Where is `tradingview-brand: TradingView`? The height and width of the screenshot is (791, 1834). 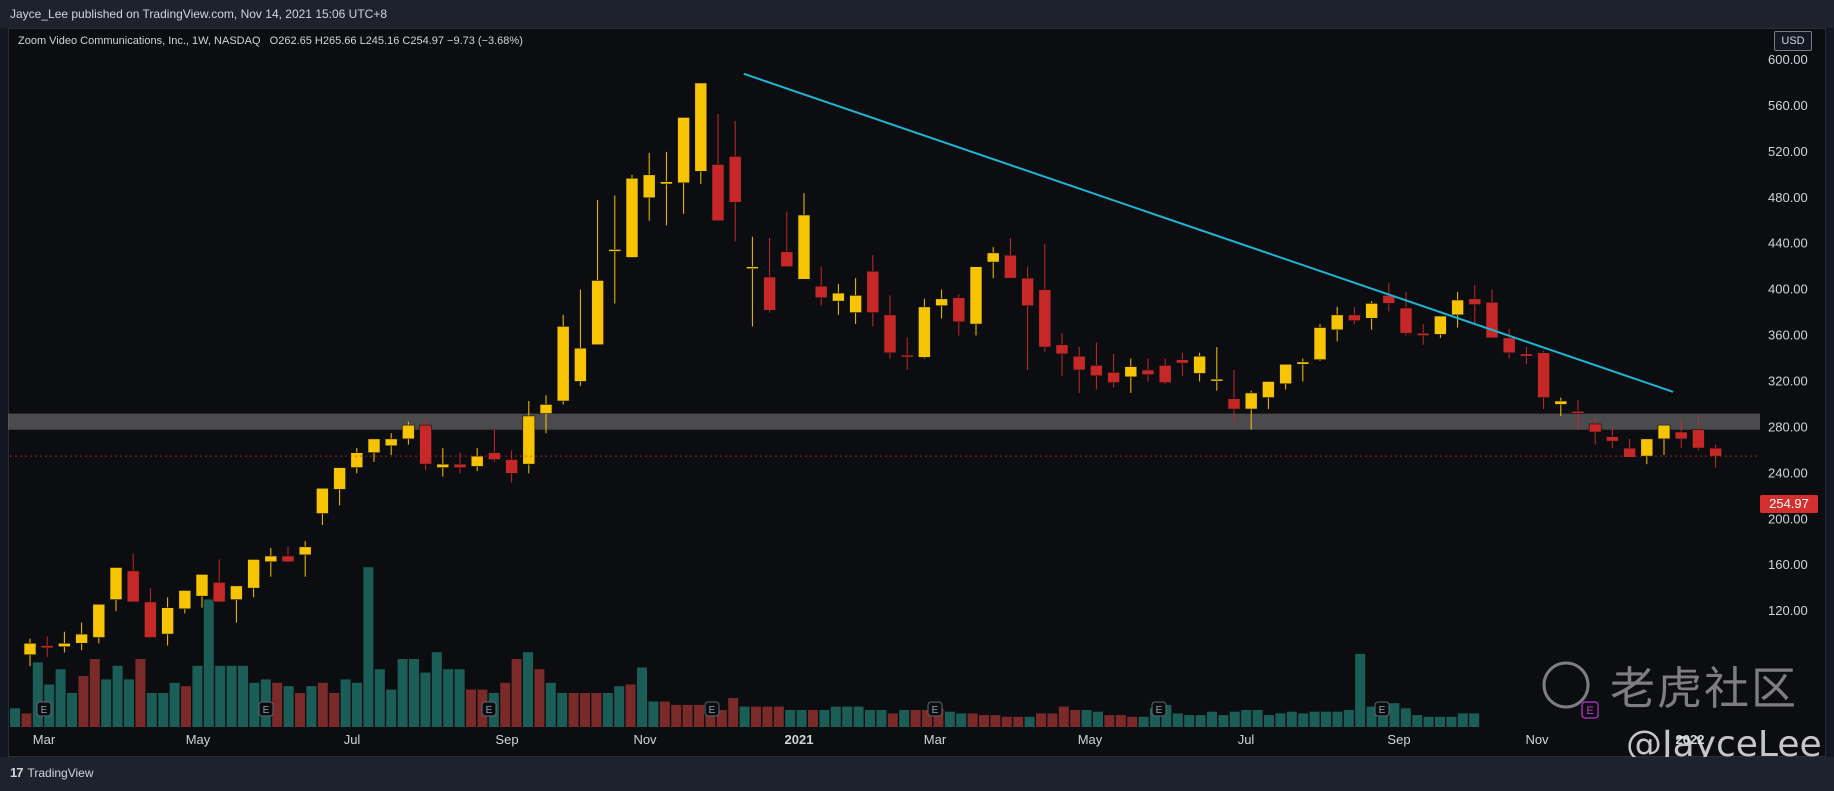 tradingview-brand: TradingView is located at coordinates (60, 772).